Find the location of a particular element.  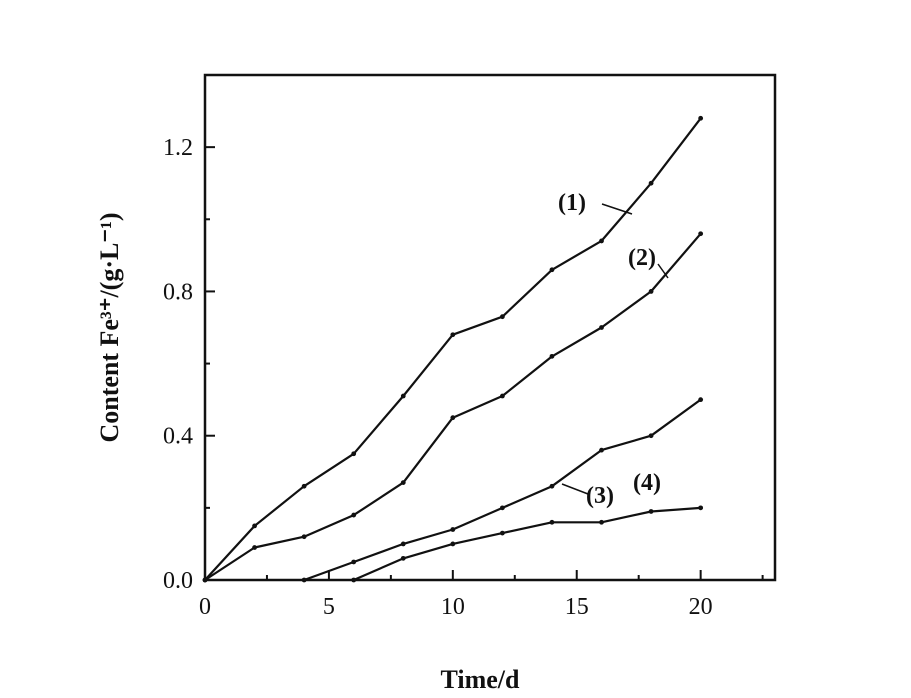

x-tick-label: 5 is located at coordinates (329, 607).